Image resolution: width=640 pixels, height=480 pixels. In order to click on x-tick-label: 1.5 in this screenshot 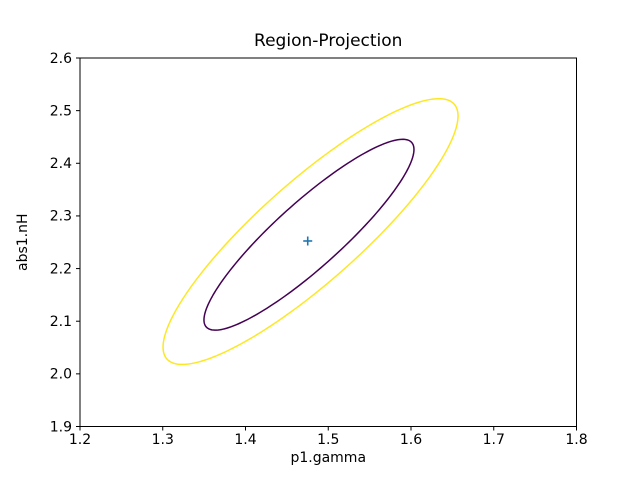, I will do `click(328, 440)`.